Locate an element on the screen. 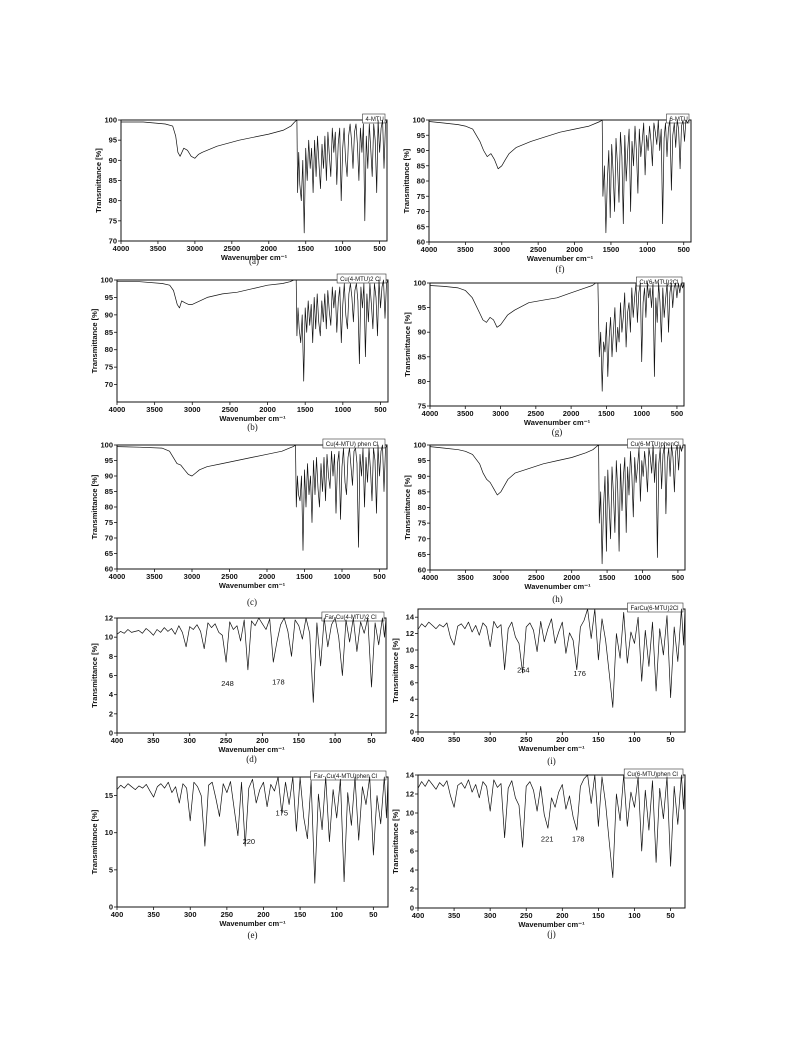 The height and width of the screenshot is (1057, 793). panel-caption: (h) is located at coordinates (557, 599).